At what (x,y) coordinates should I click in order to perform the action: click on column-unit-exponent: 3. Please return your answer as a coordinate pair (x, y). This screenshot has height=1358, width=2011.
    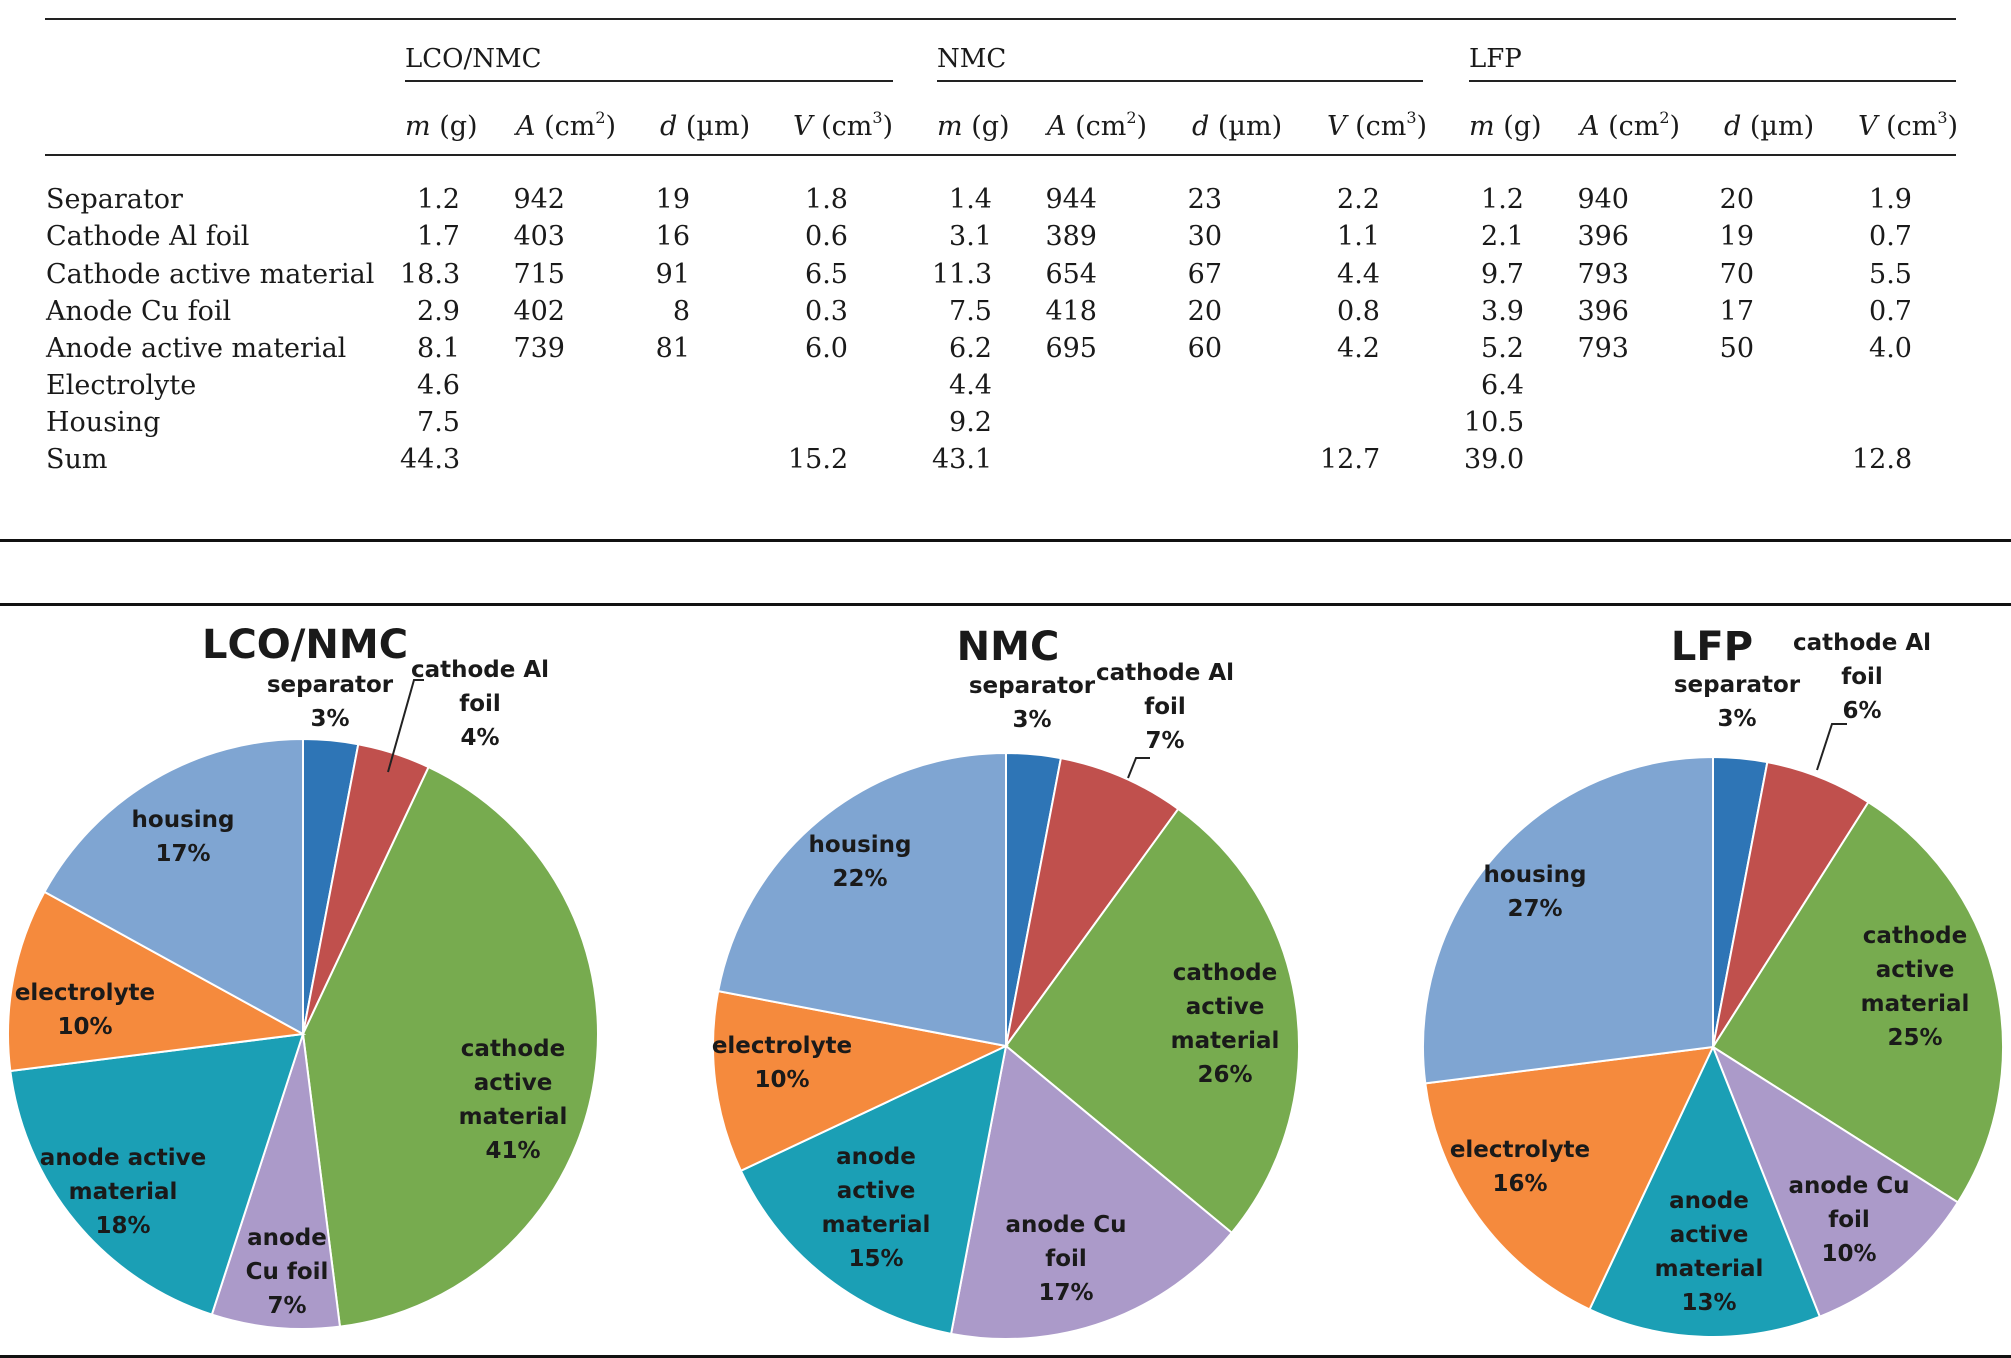
    Looking at the image, I should click on (877, 117).